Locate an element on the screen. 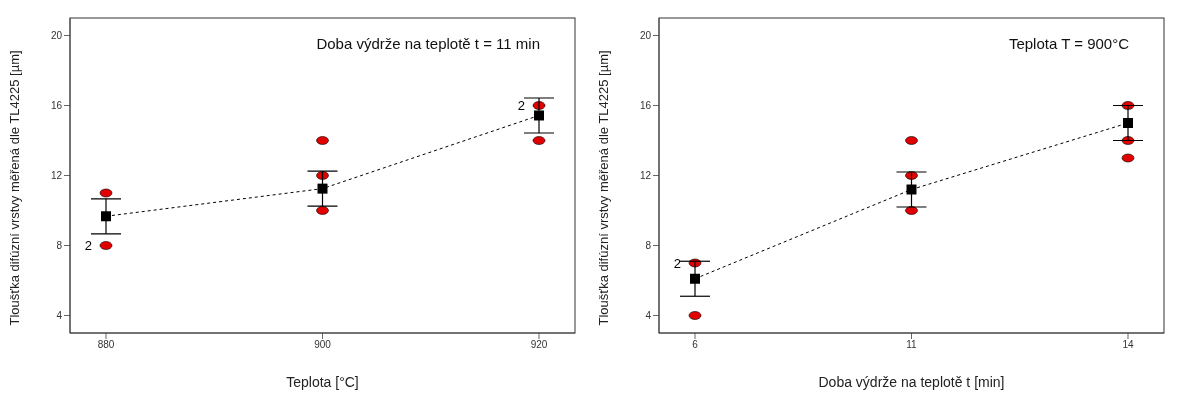  x-axis-title: Doba výdrže na teplotě t [min] is located at coordinates (911, 382).